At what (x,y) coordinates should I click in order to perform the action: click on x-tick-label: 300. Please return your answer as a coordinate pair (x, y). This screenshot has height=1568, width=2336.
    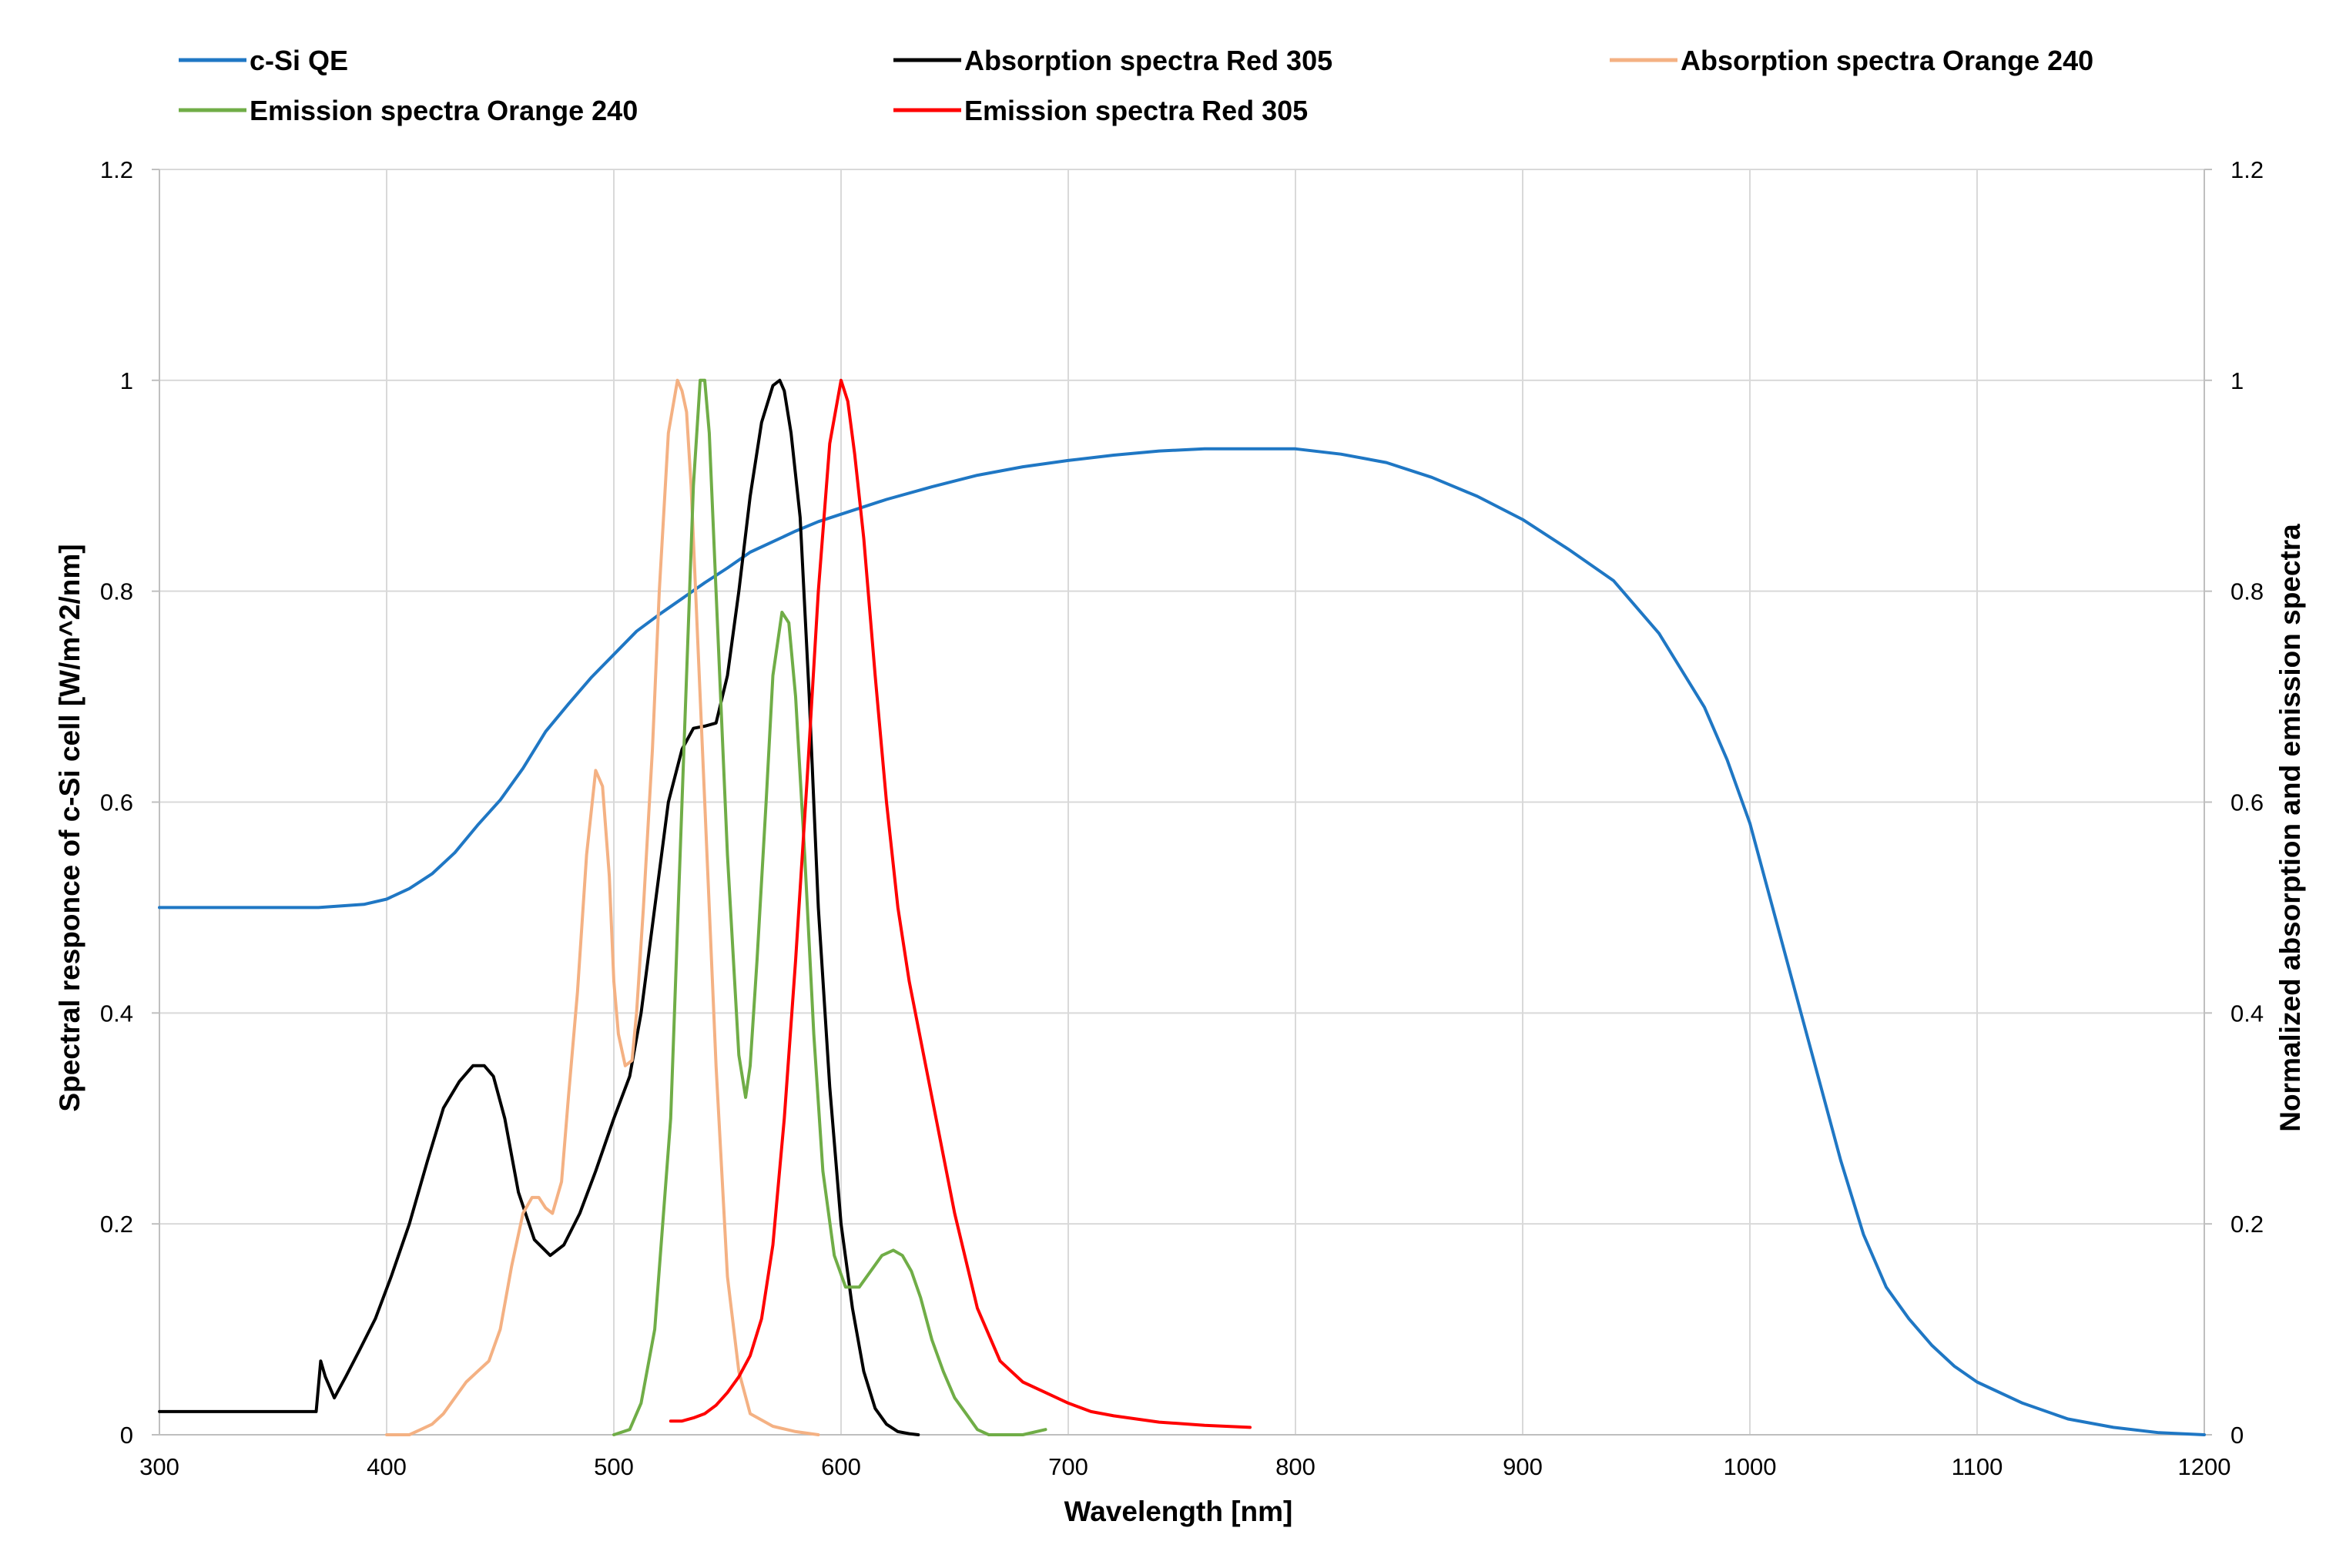
    Looking at the image, I should click on (159, 1467).